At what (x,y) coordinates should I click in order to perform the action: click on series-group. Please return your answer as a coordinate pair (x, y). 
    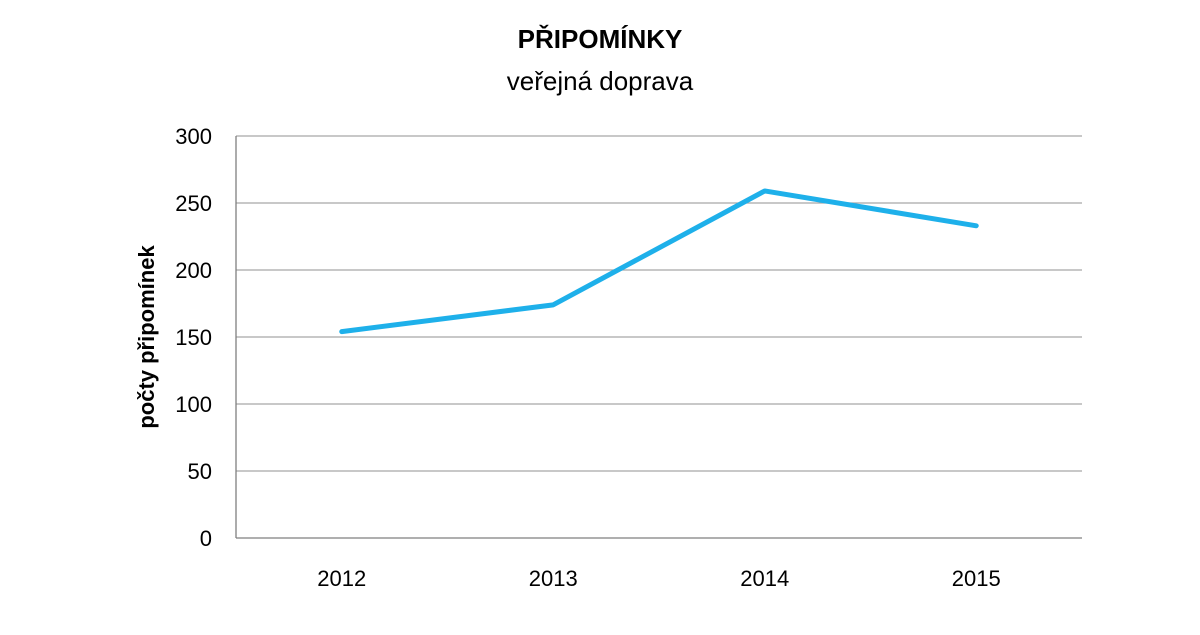
    Looking at the image, I should click on (659, 261).